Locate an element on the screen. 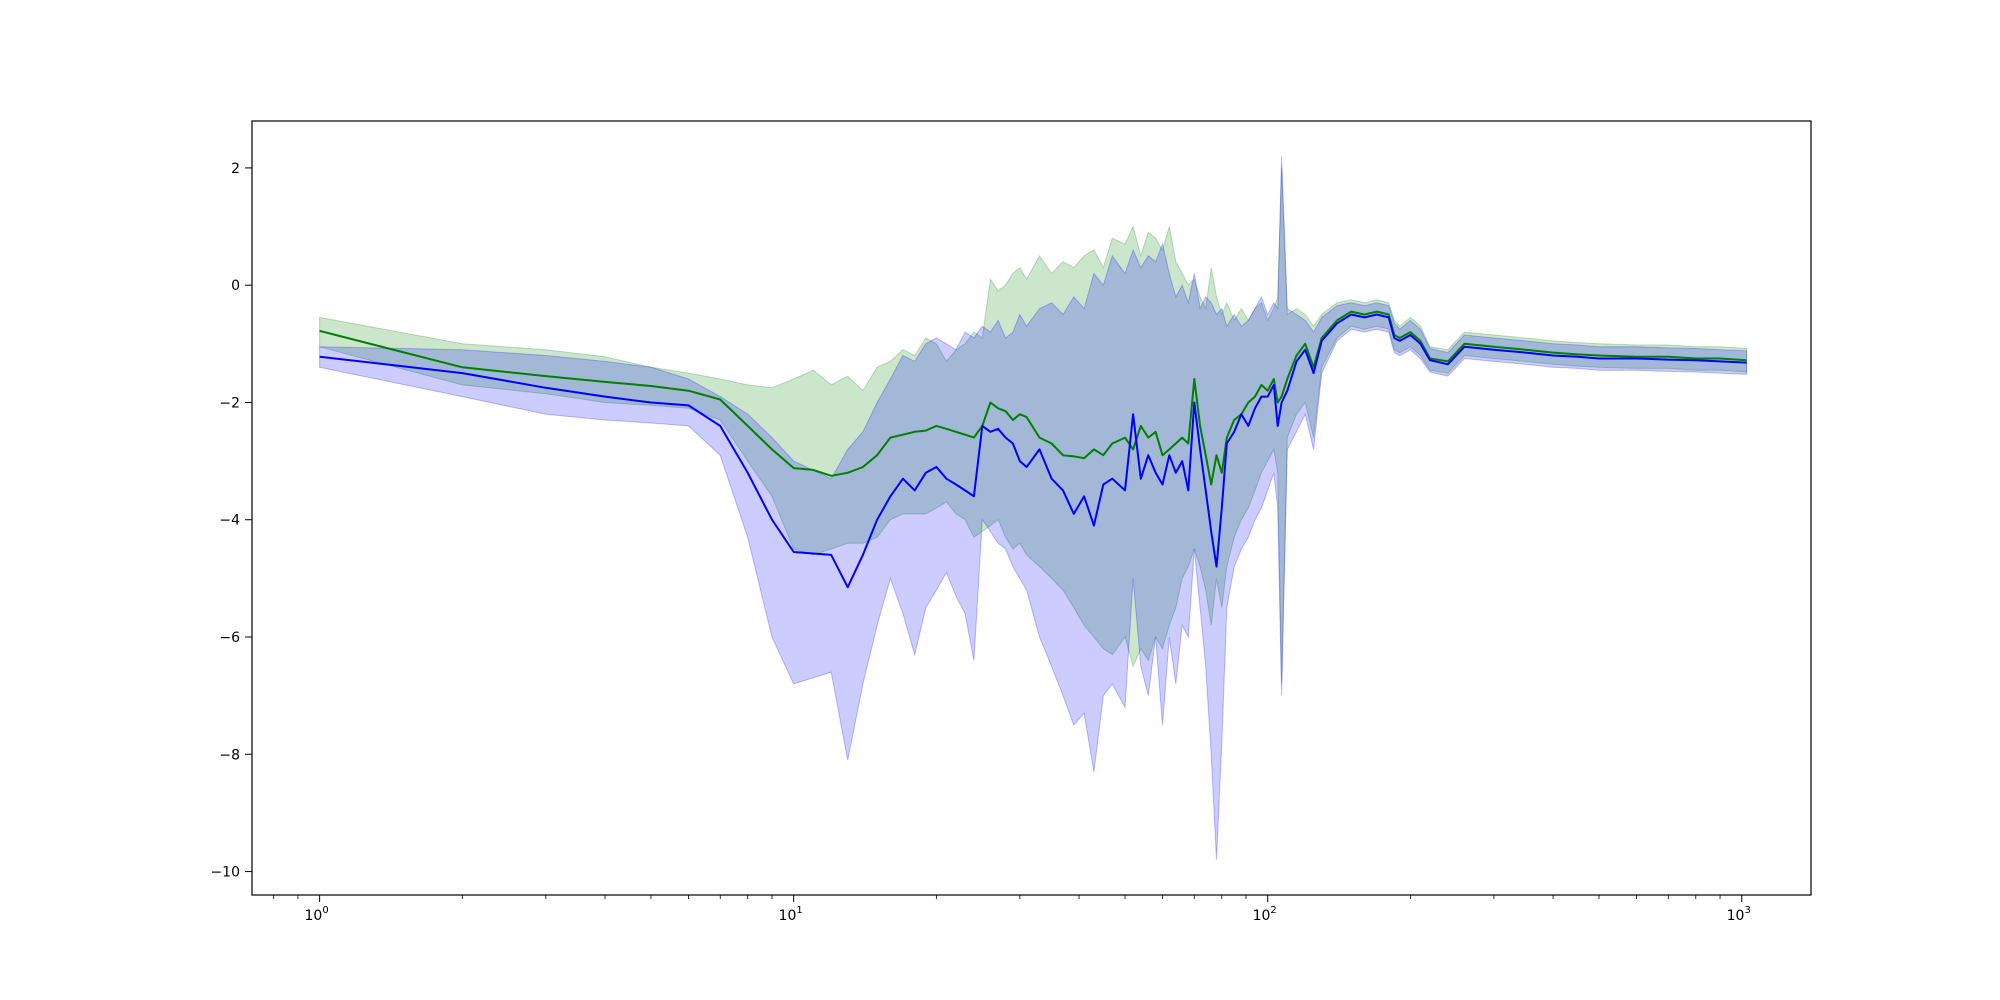  x-axis: 100 101 102 103 is located at coordinates (1012, 909).